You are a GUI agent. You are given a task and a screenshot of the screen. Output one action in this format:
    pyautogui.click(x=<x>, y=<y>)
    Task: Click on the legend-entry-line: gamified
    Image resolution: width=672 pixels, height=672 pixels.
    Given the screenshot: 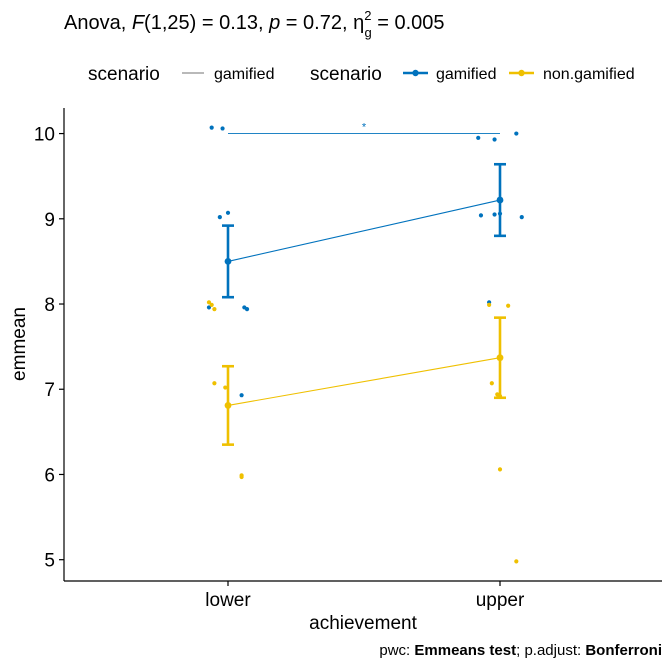 What is the action you would take?
    pyautogui.click(x=244, y=74)
    